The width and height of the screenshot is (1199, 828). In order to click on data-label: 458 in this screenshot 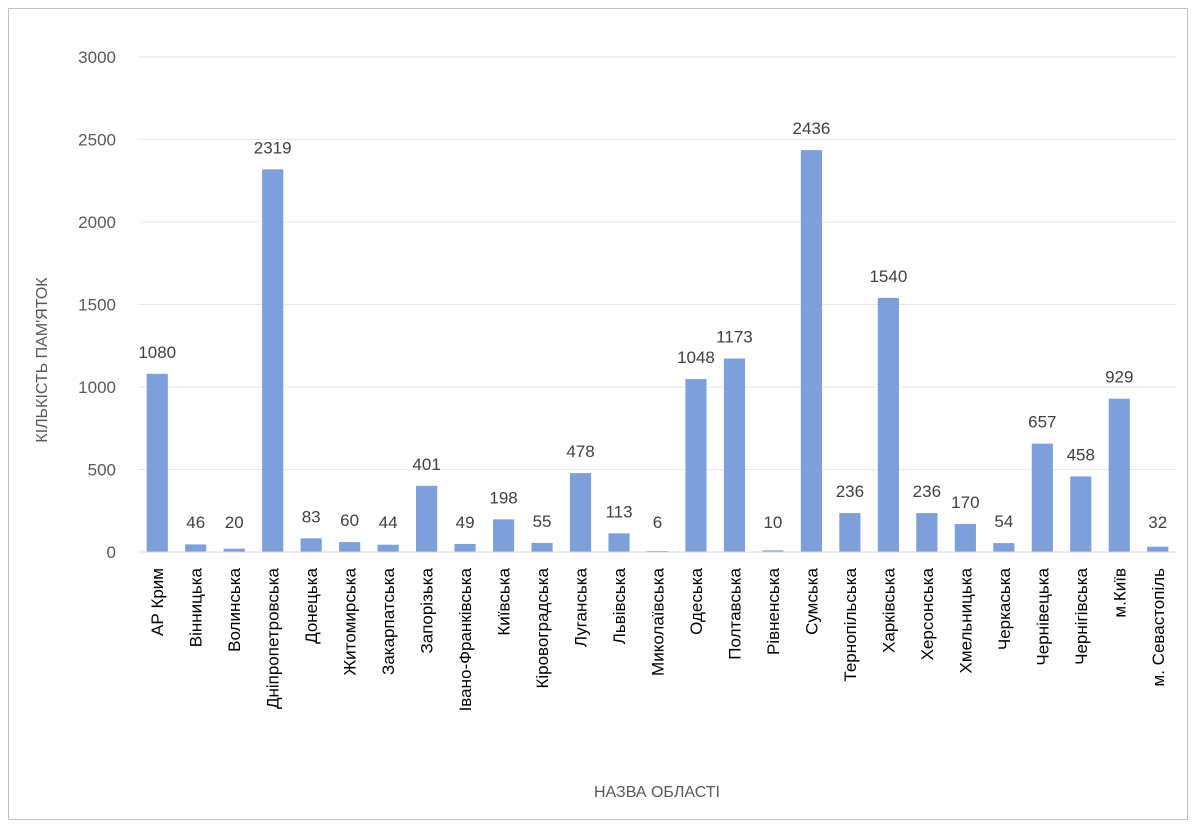, I will do `click(1081, 454)`.